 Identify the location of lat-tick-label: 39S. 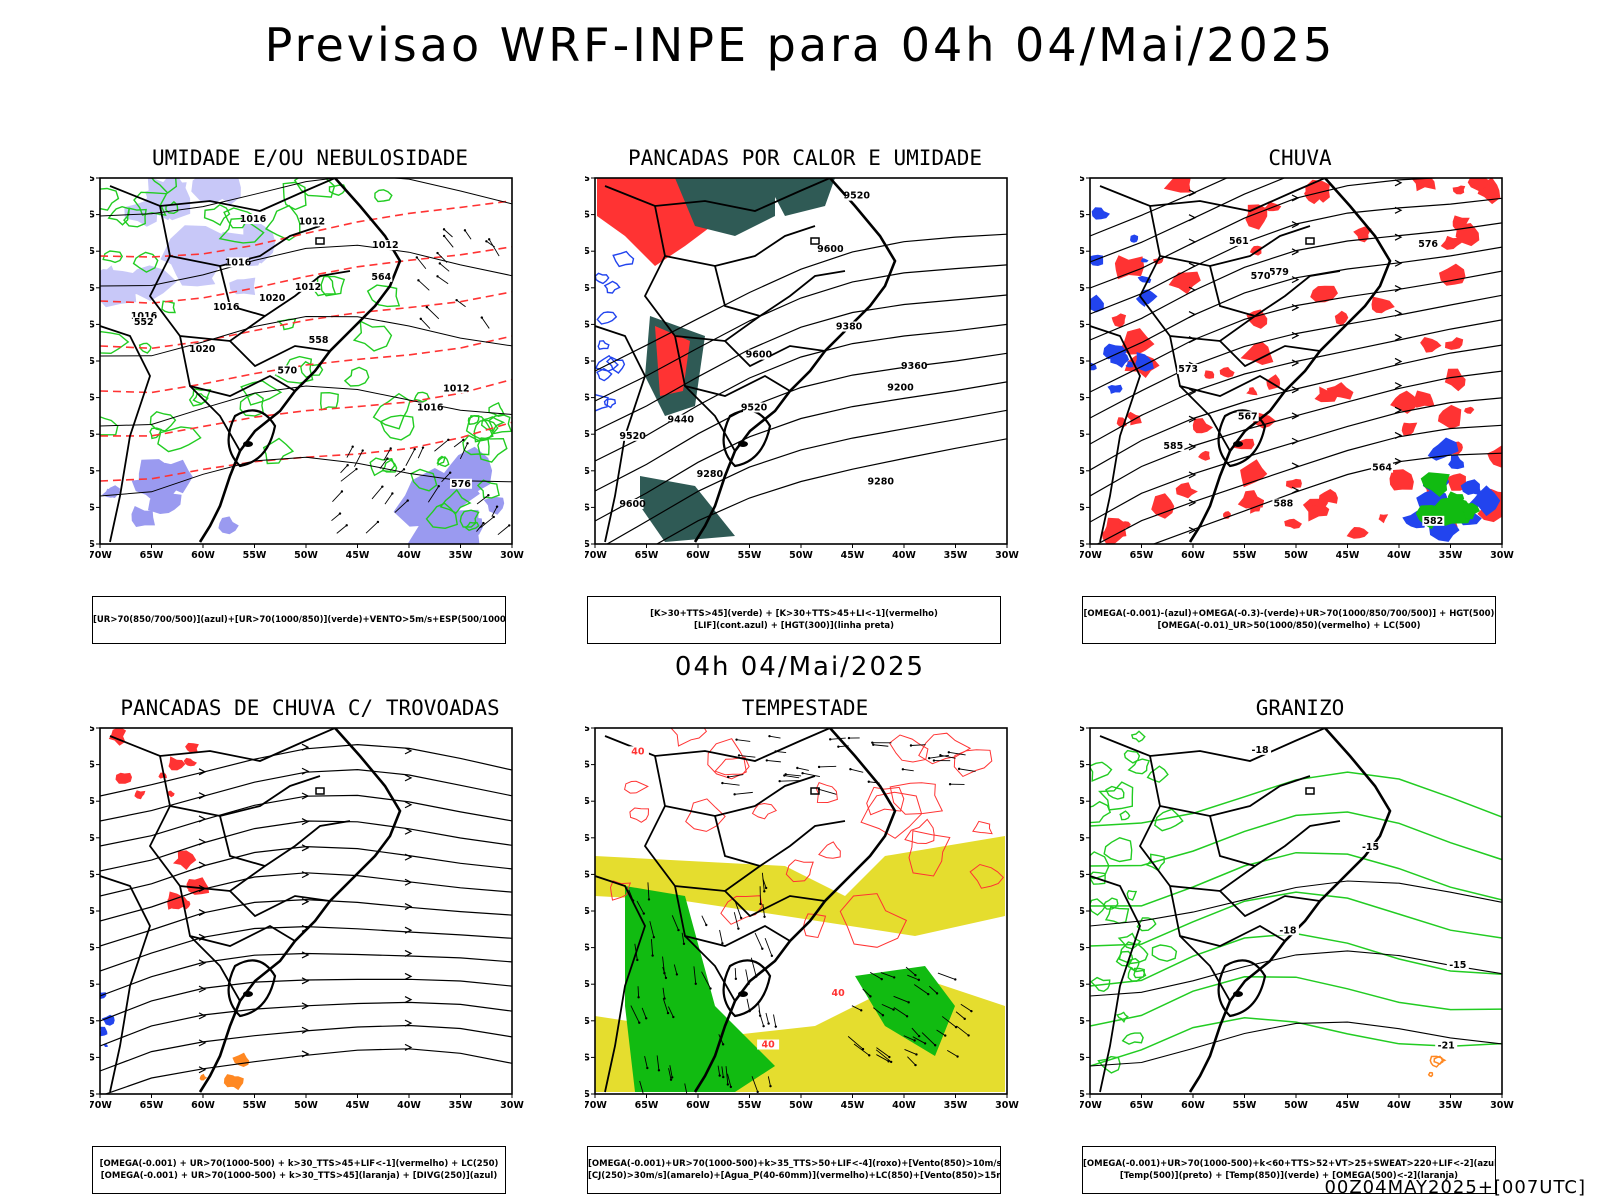
(92, 1057).